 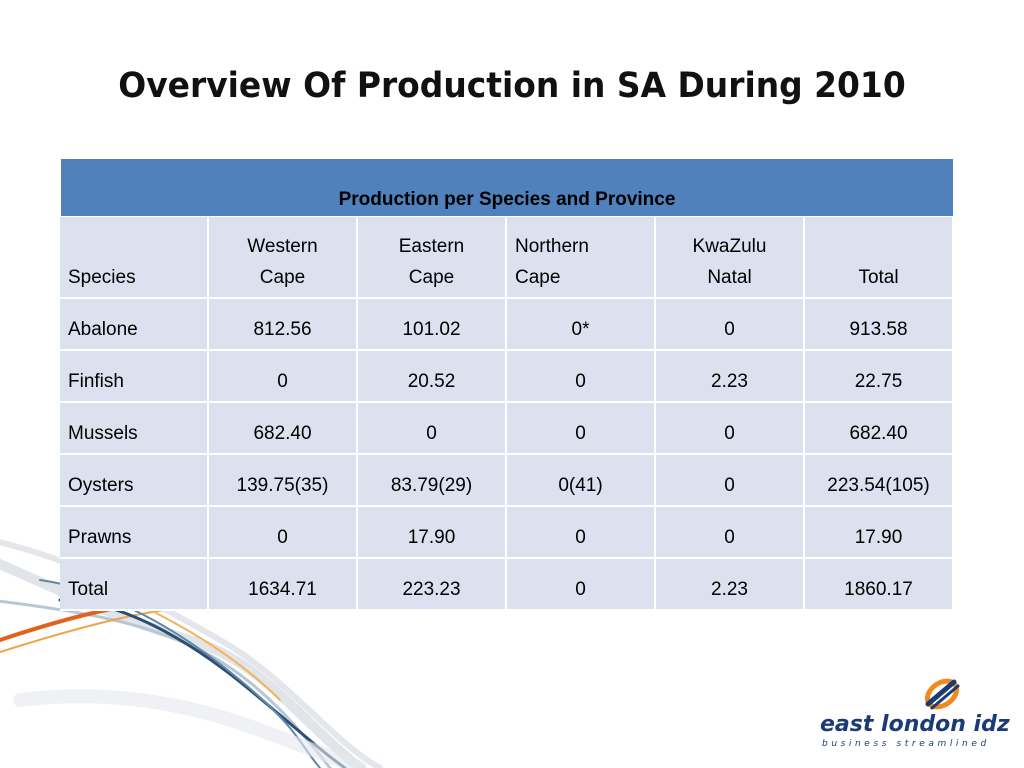 I want to click on table-row: Prawns 0 17.90 0 0 17.90, so click(x=507, y=533).